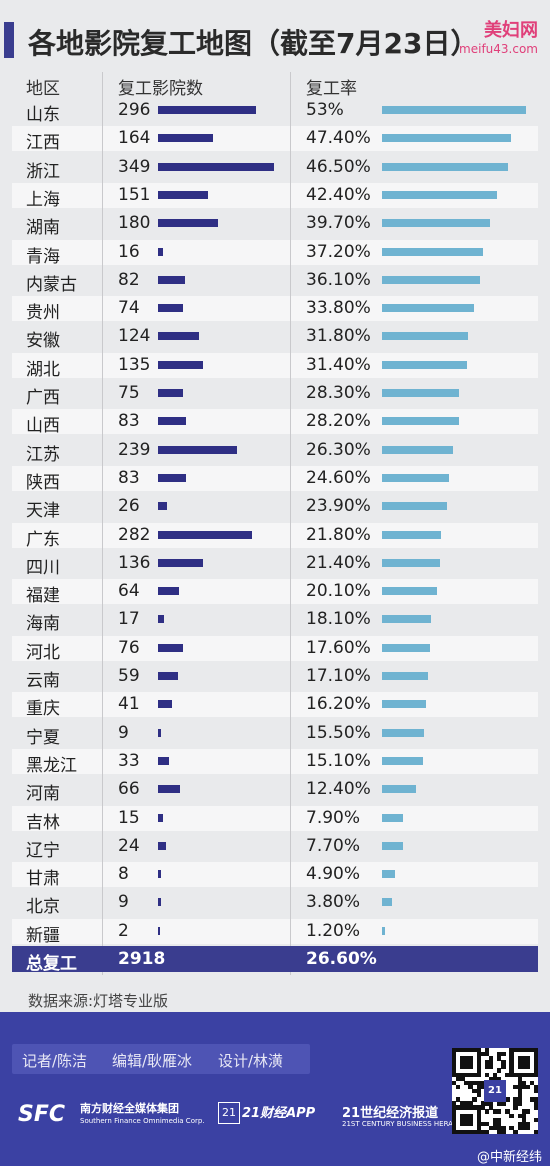  I want to click on row-region: 陕西, so click(43, 482).